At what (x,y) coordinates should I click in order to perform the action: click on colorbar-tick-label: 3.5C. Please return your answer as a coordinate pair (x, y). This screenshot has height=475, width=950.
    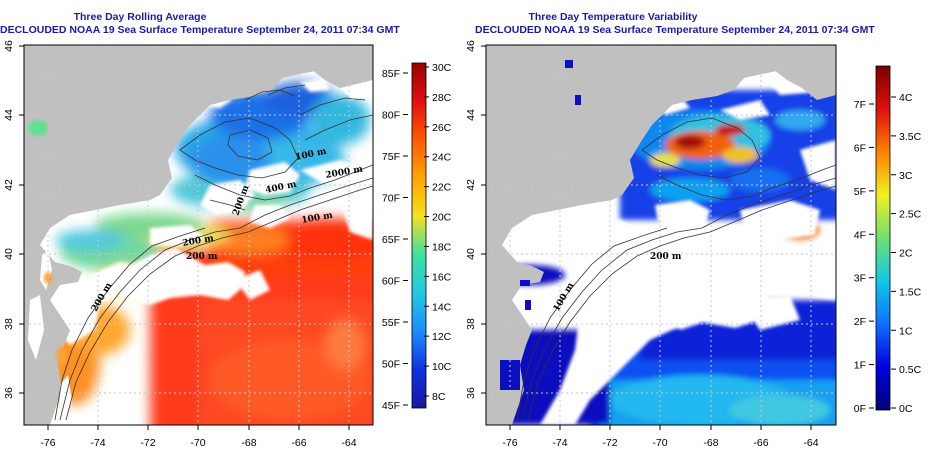
    Looking at the image, I should click on (910, 137).